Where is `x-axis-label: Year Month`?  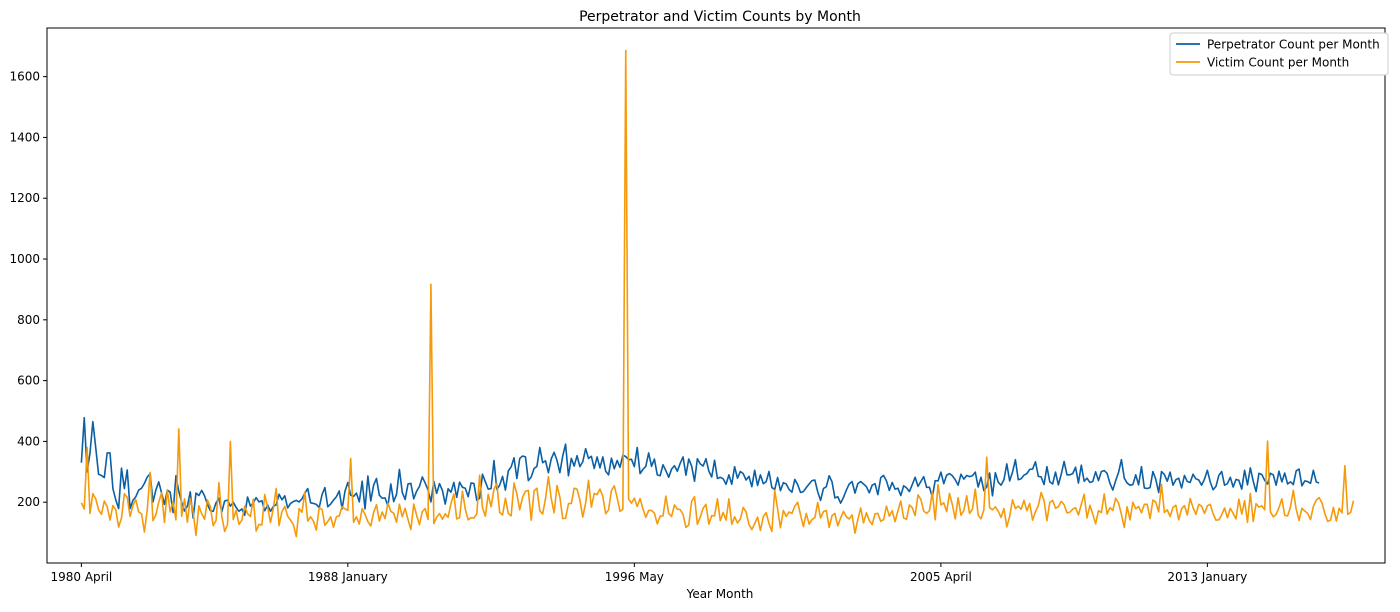 x-axis-label: Year Month is located at coordinates (720, 594).